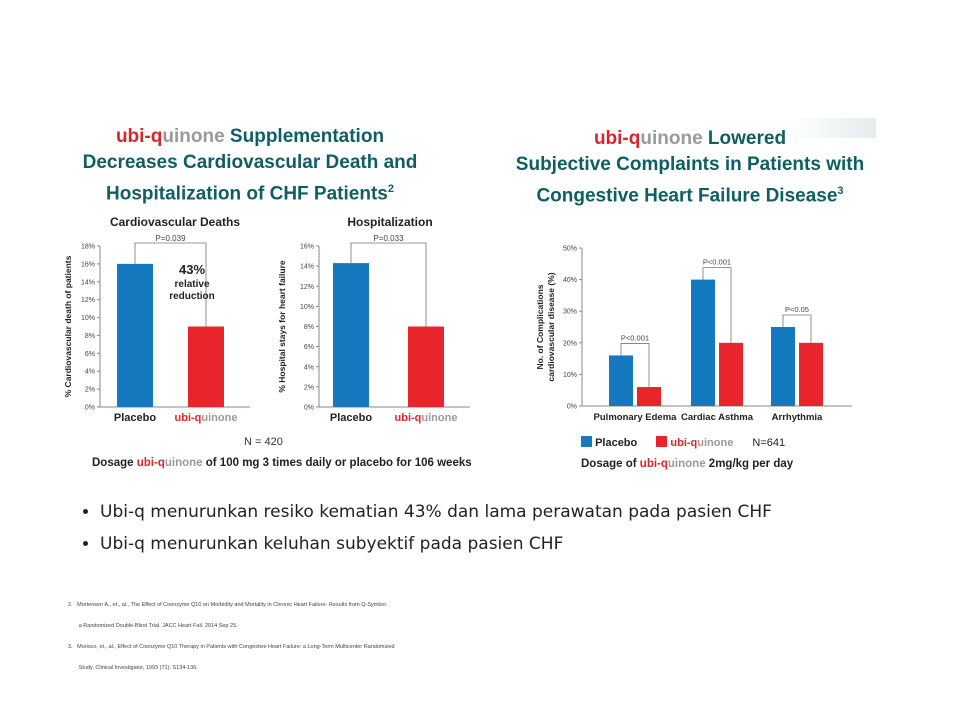 This screenshot has width=960, height=720. I want to click on y-axis-label: No. of Complications, so click(540, 326).